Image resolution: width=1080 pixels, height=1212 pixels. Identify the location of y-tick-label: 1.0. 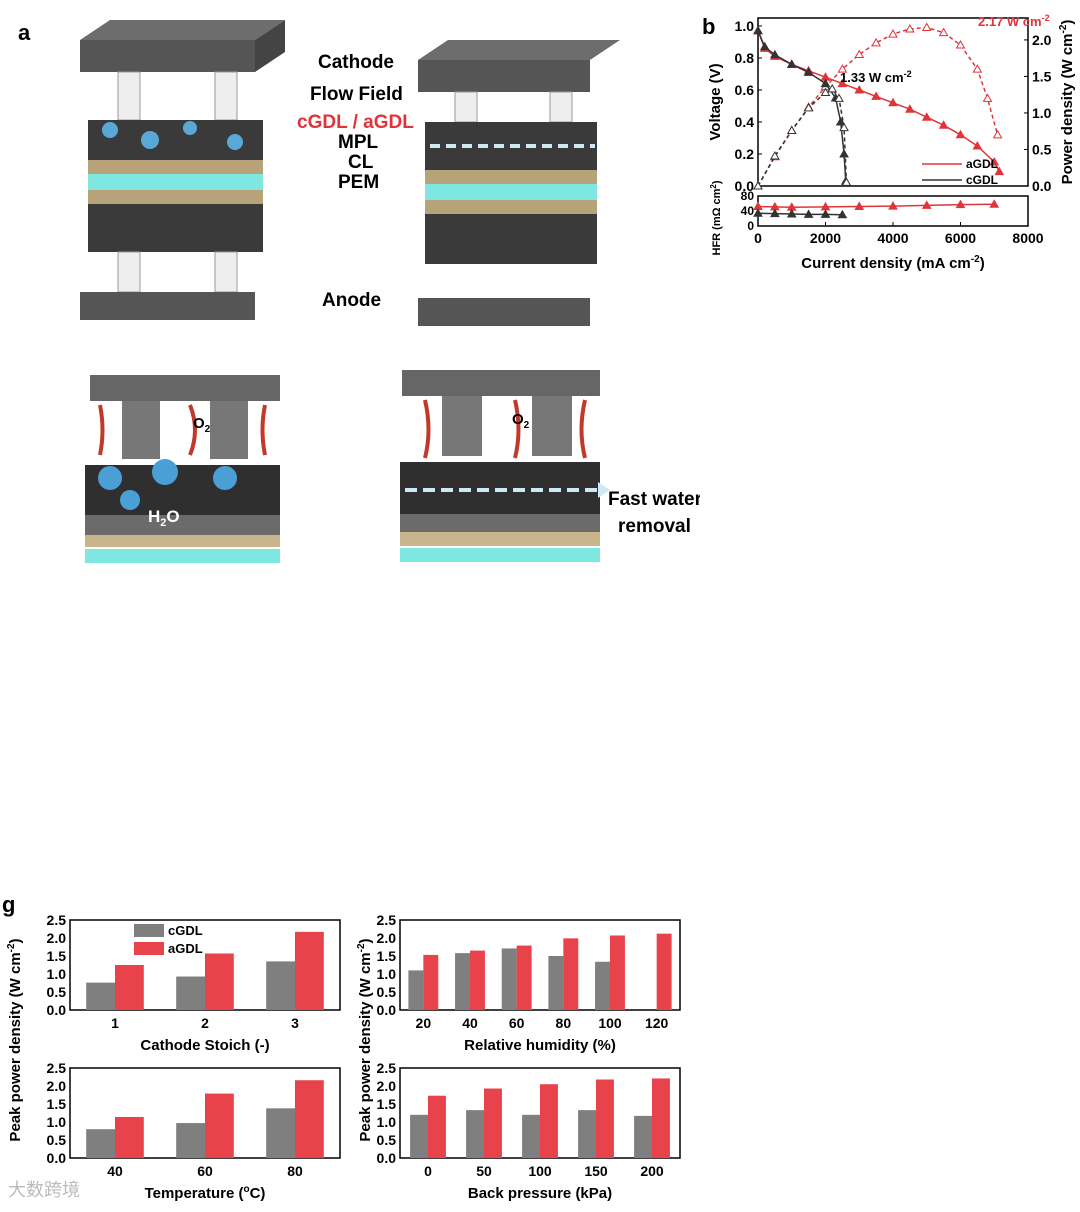
(745, 26).